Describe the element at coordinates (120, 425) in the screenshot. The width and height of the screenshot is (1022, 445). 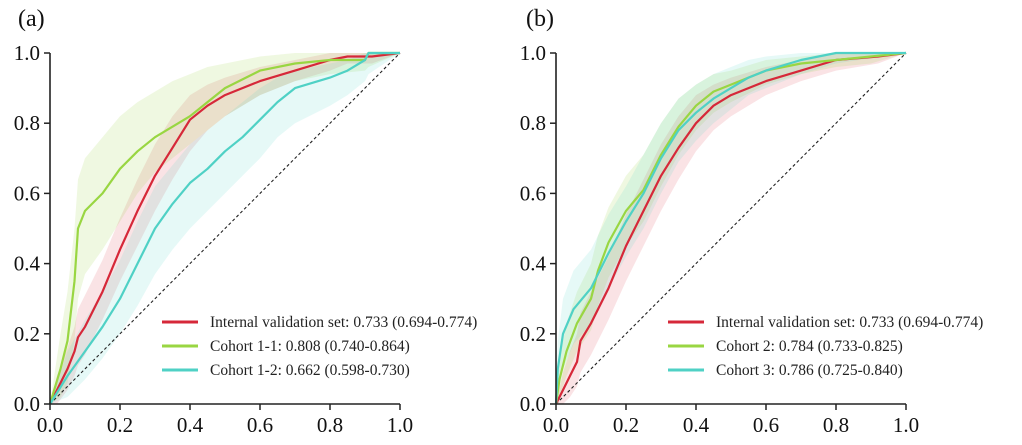
I see `panel-a-x-tick-label: 0.2` at that location.